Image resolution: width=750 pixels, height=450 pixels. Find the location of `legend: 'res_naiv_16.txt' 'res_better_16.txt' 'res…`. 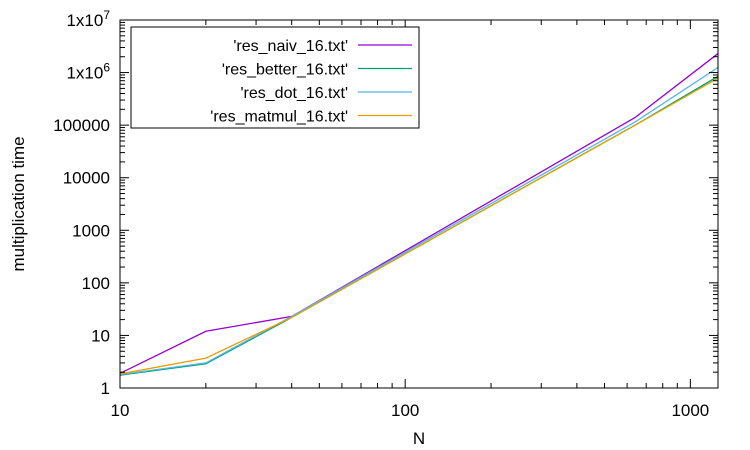

legend: 'res_naiv_16.txt' 'res_better_16.txt' 'res… is located at coordinates (275, 77).